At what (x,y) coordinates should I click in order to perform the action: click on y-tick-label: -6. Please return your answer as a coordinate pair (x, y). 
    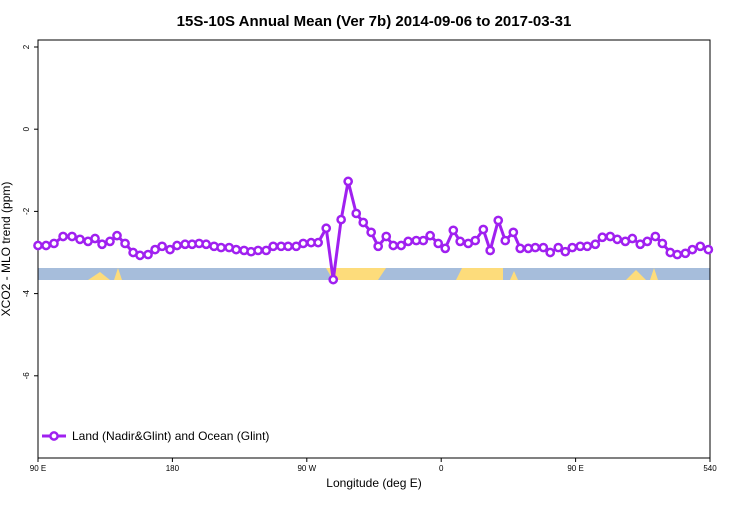
    Looking at the image, I should click on (26, 376).